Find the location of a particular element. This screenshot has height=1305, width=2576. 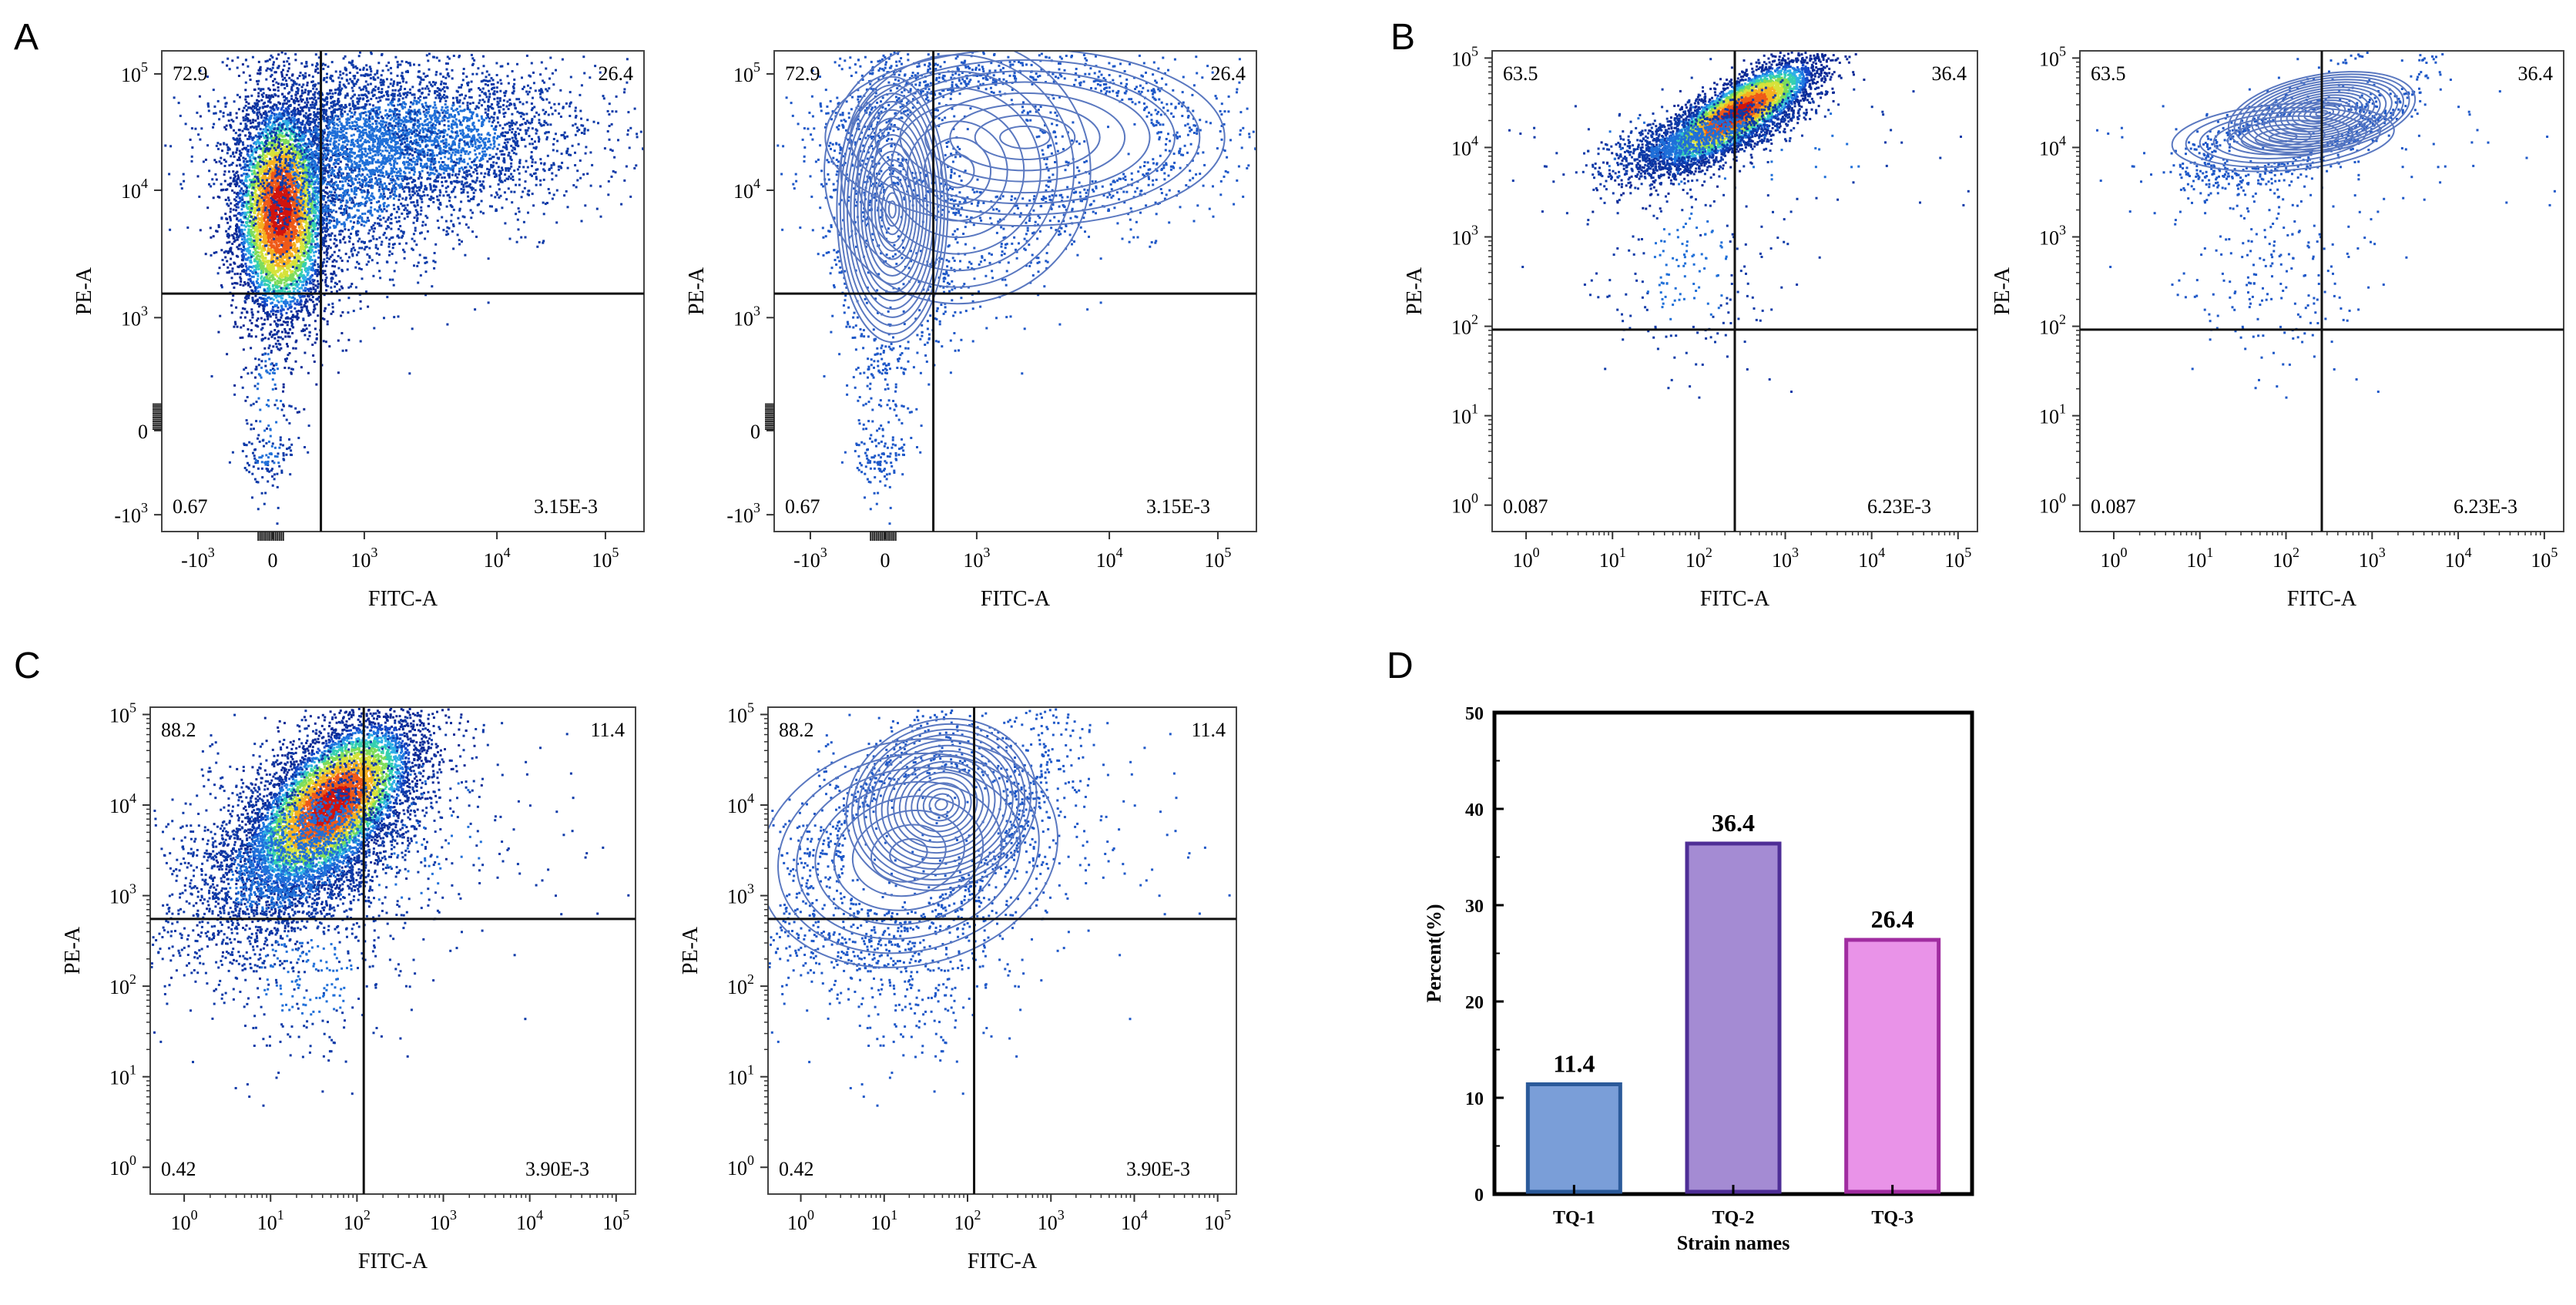

panel-letter: A is located at coordinates (26, 37).